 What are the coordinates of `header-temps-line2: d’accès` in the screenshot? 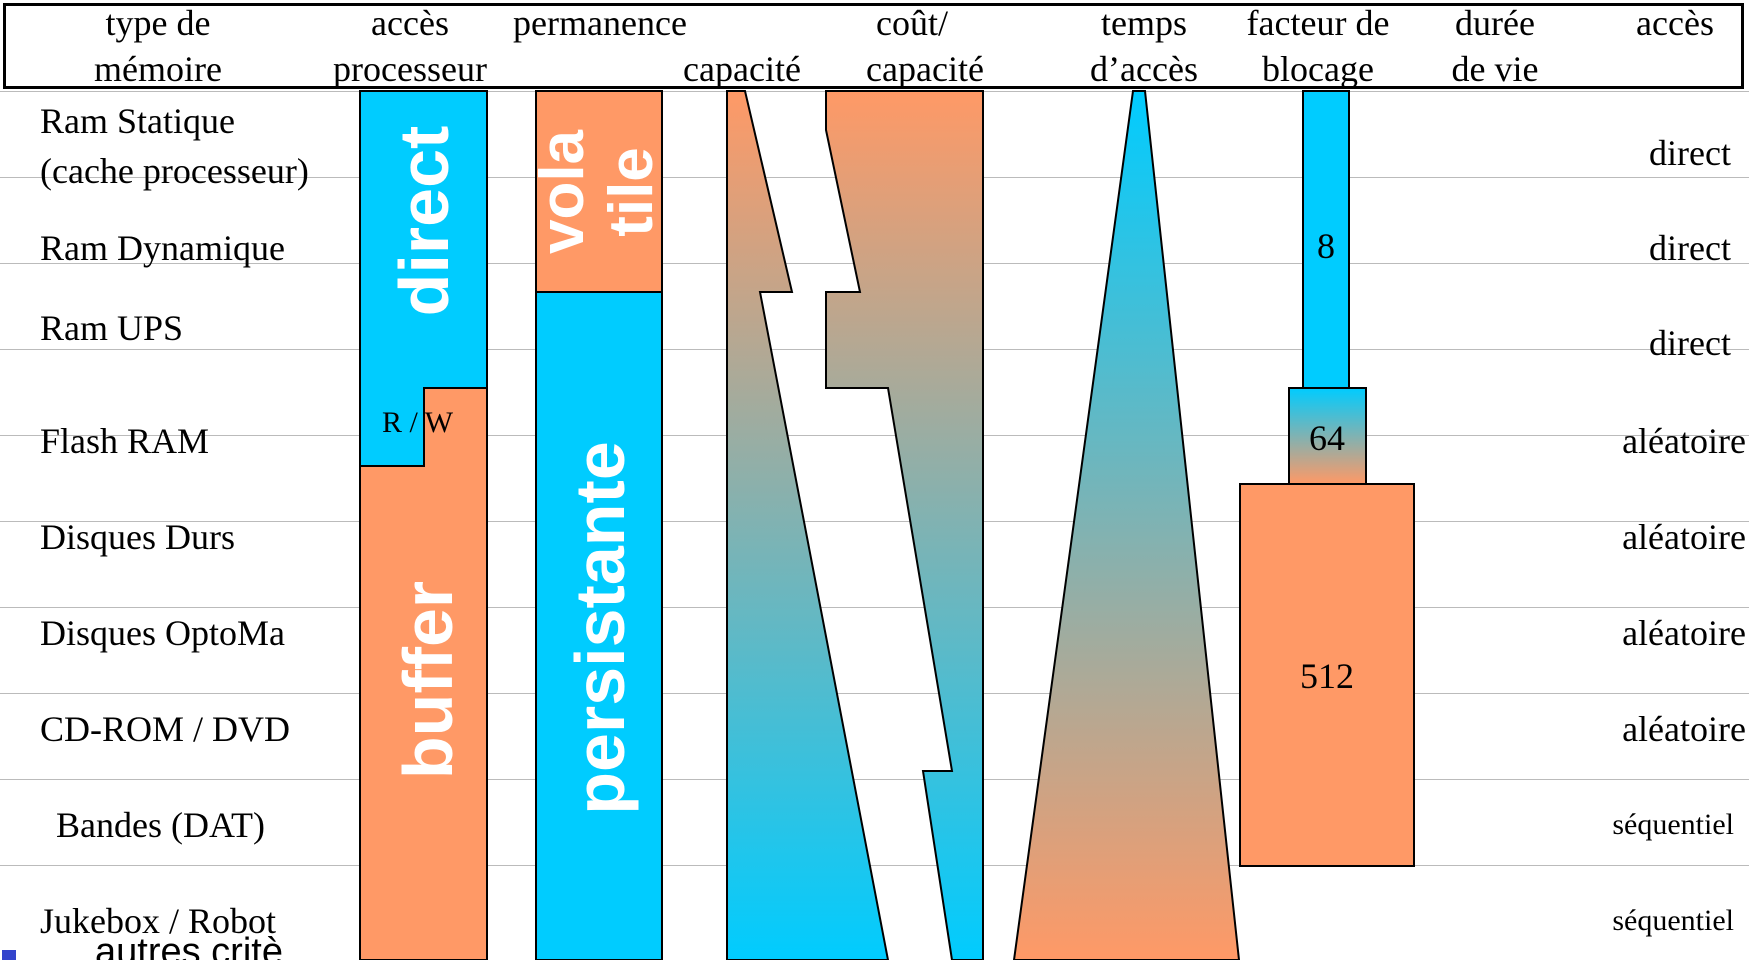 It's located at (1144, 69).